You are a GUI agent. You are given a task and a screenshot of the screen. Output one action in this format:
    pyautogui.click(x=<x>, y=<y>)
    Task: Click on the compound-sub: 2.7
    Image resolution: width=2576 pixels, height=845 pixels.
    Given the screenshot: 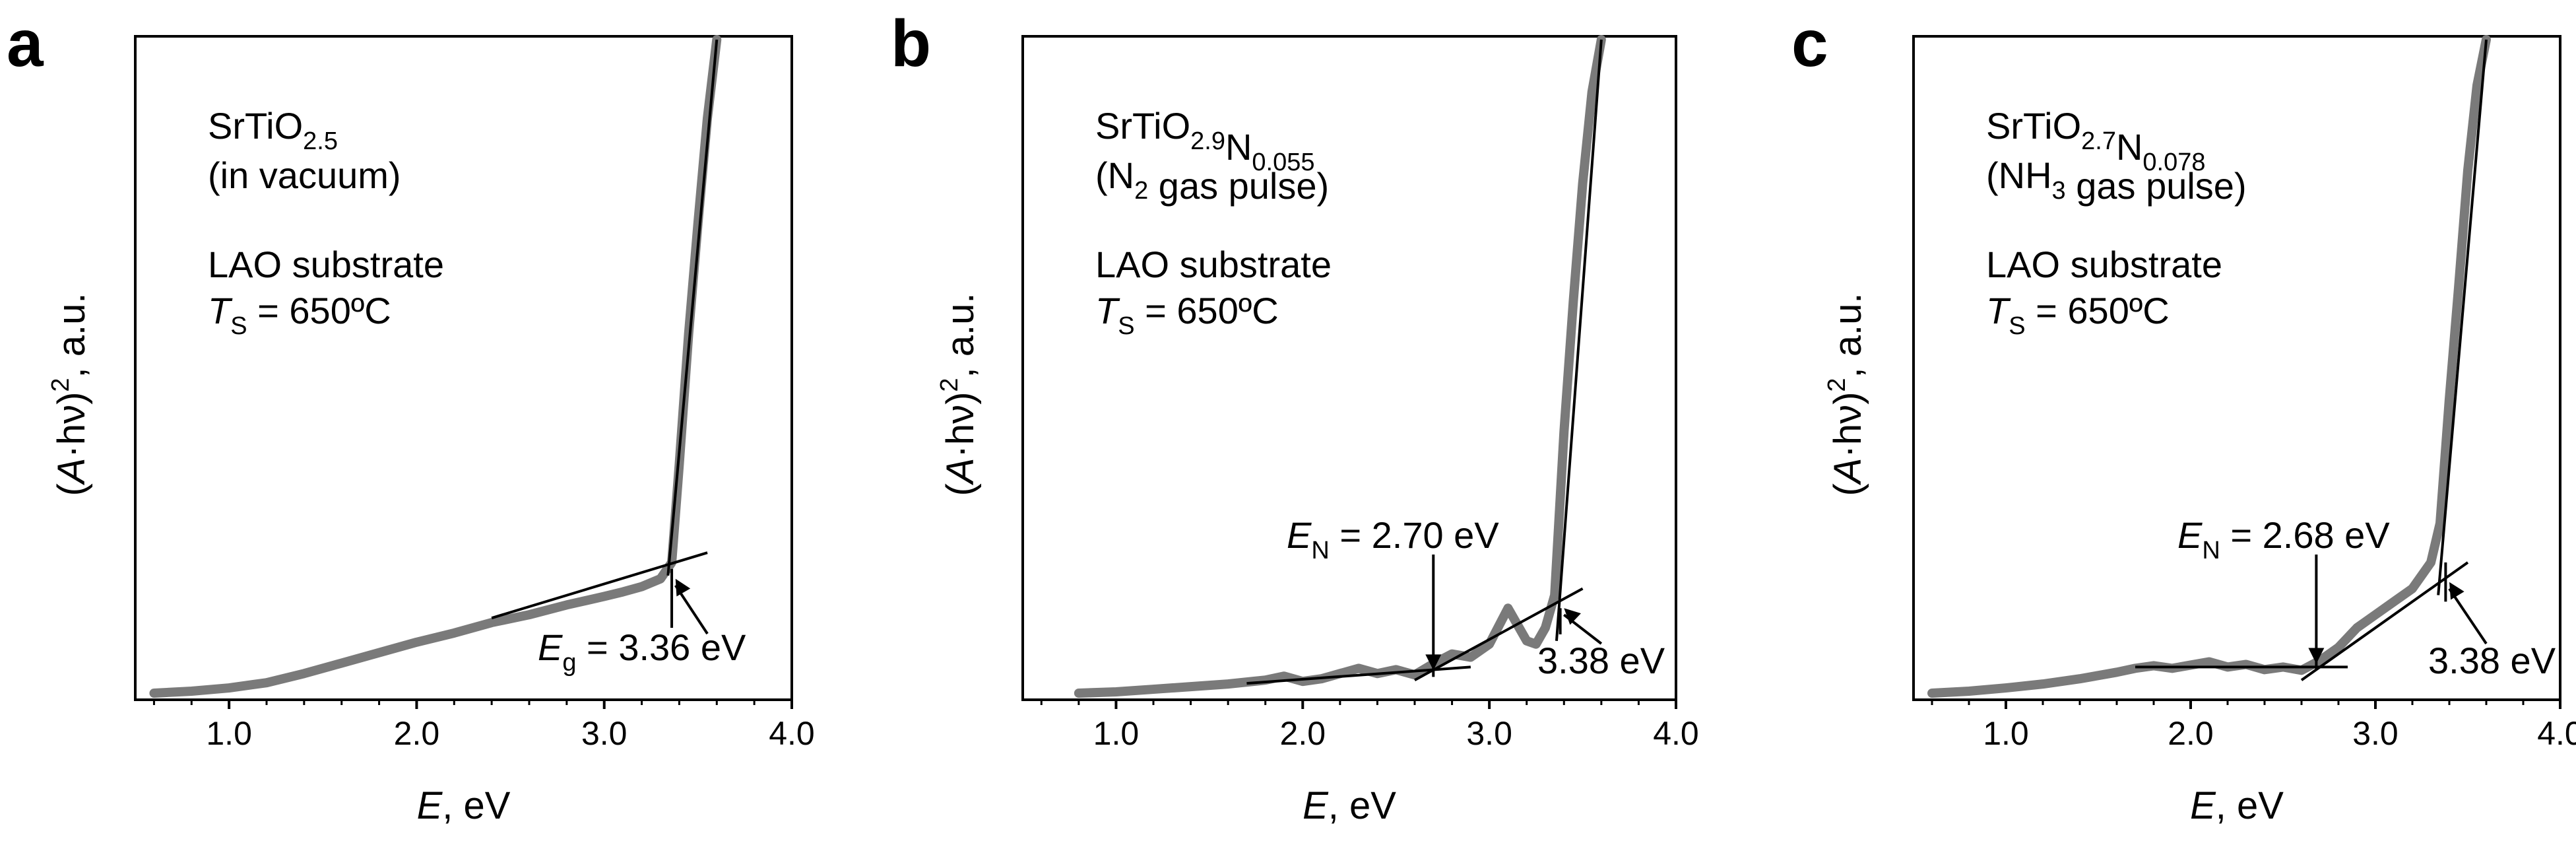 What is the action you would take?
    pyautogui.click(x=2098, y=141)
    